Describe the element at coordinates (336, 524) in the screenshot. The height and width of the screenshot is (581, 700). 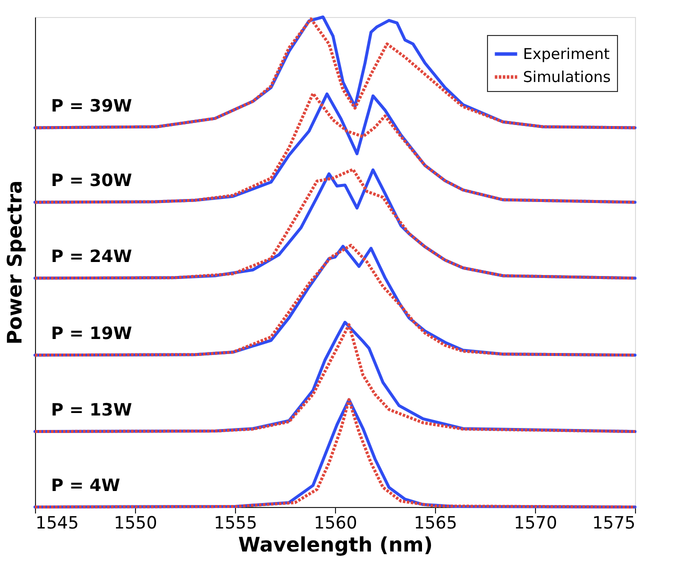
I see `x-tick-label: 1560` at that location.